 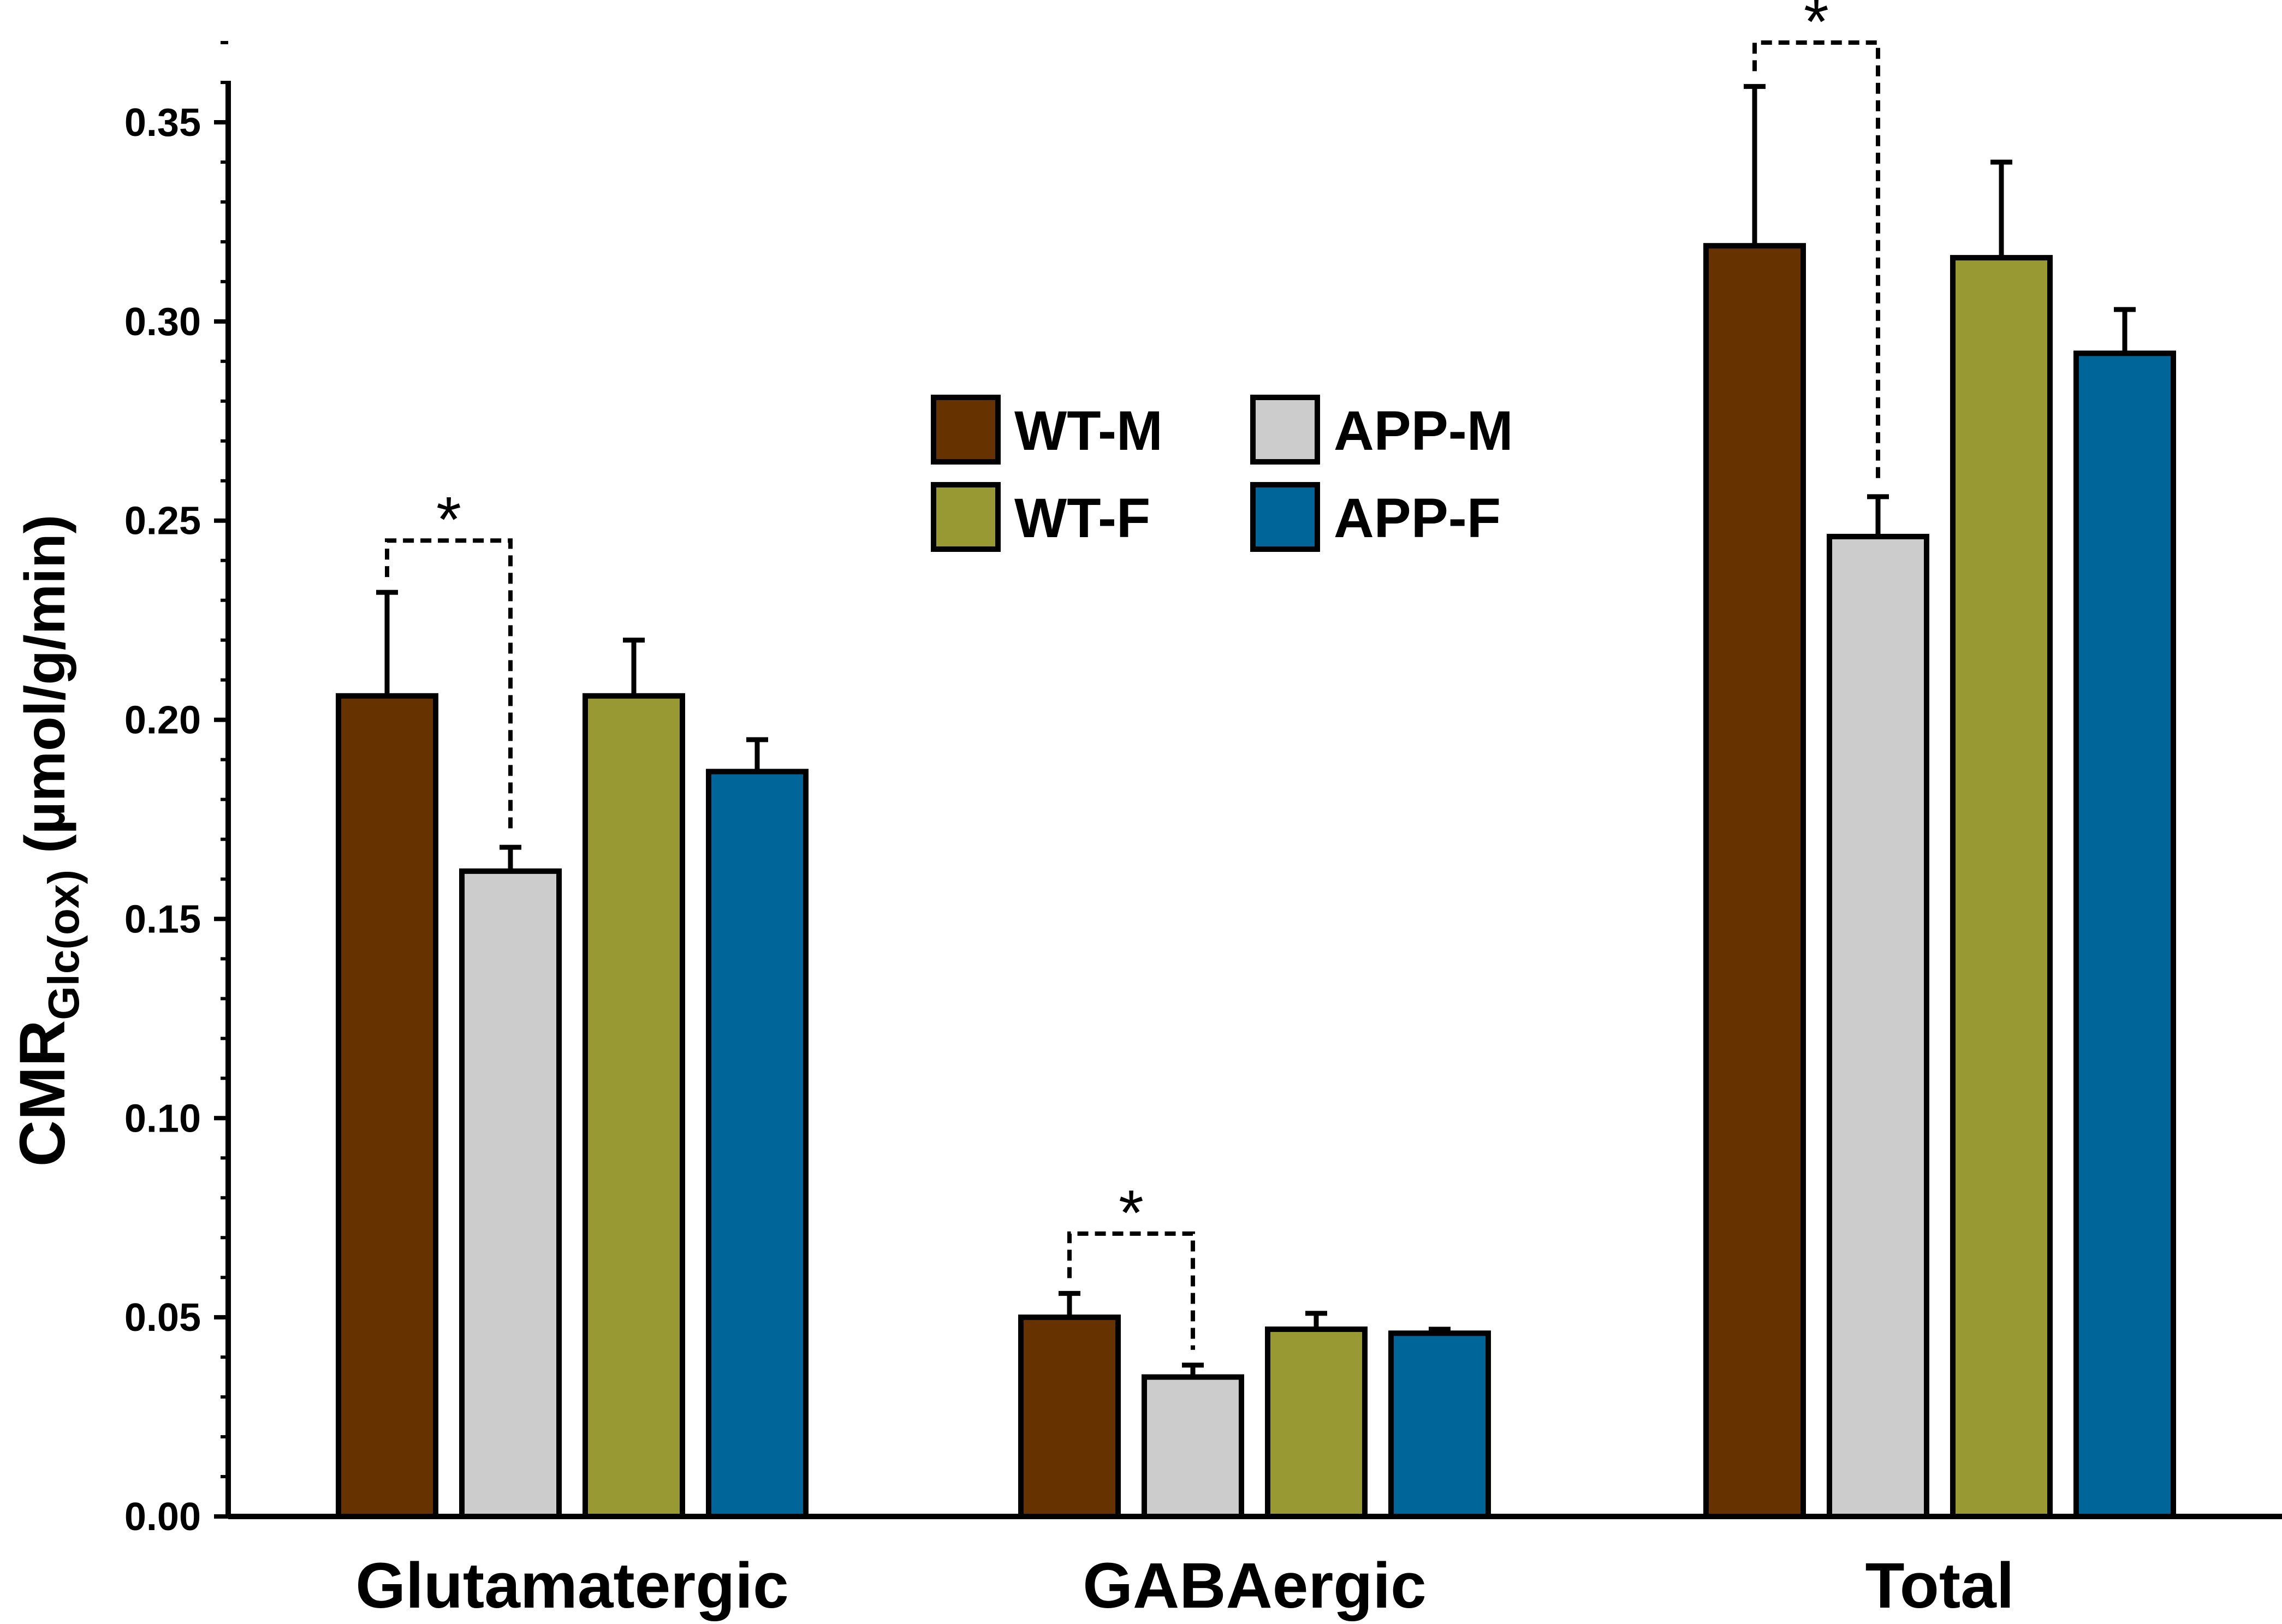 What do you see at coordinates (1878, 1026) in the screenshot?
I see `bar-app-m-total` at bounding box center [1878, 1026].